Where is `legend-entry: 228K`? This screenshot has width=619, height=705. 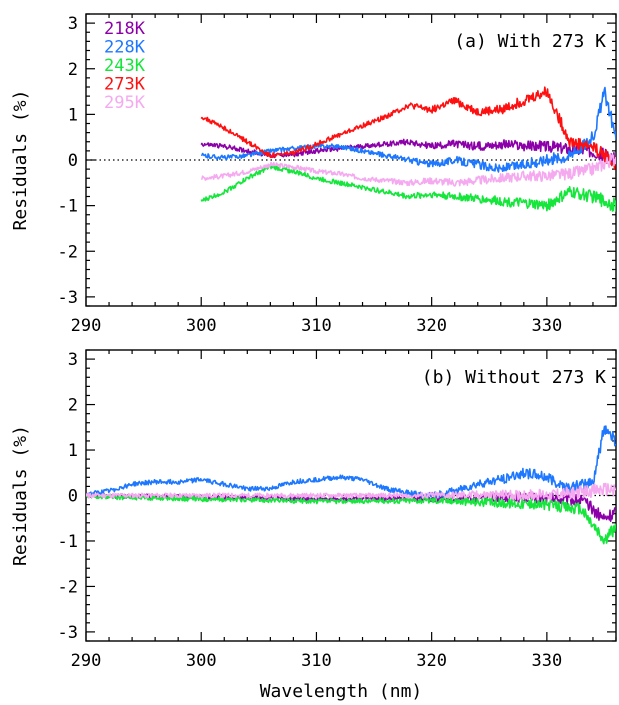 legend-entry: 228K is located at coordinates (125, 48).